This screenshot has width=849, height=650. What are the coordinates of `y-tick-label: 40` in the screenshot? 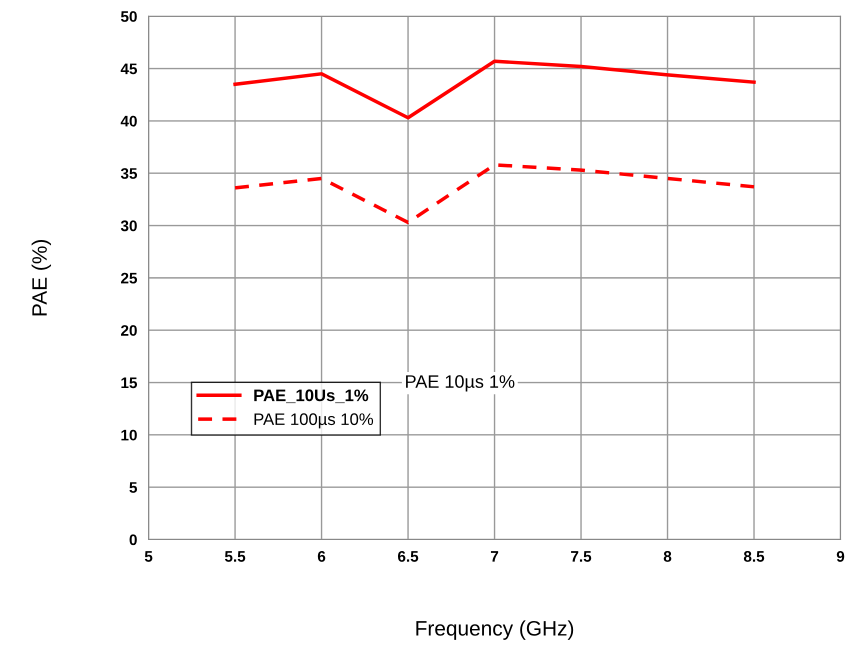 It's located at (128, 121).